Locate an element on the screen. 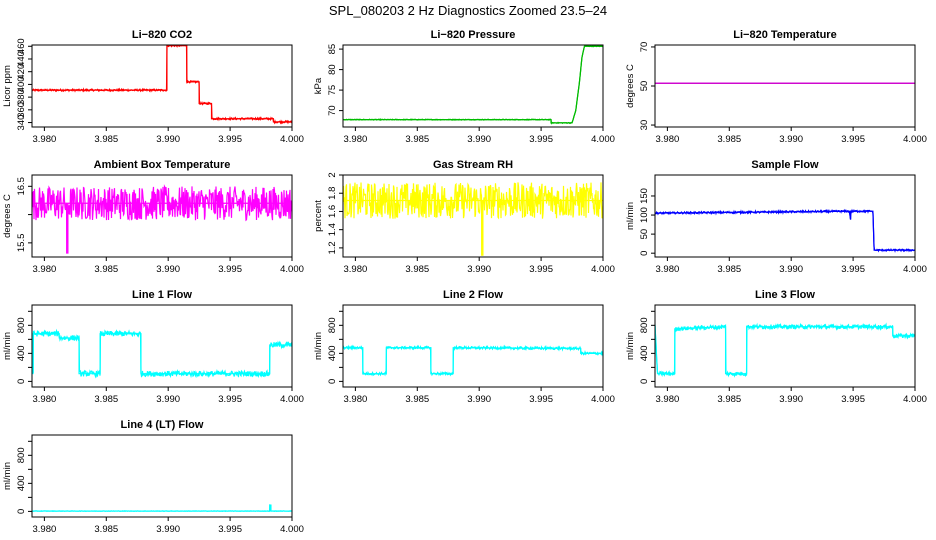 This screenshot has height=540, width=936. y-tick-label: 420 is located at coordinates (21, 72).